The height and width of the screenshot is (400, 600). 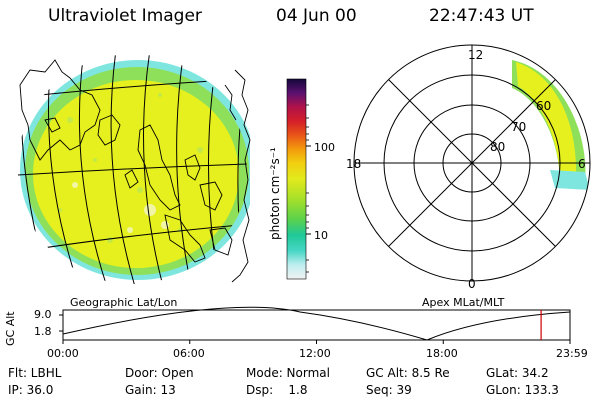 I want to click on colorbar-unit-label: photon cm⁻²s⁻¹, so click(x=275, y=193).